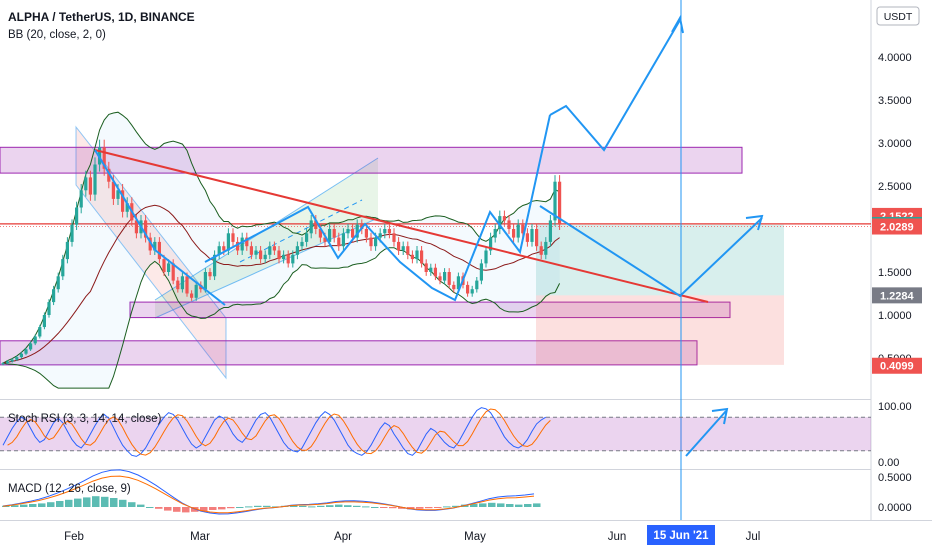 The height and width of the screenshot is (555, 932). Describe the element at coordinates (753, 537) in the screenshot. I see `time-axis-label: Jul` at that location.